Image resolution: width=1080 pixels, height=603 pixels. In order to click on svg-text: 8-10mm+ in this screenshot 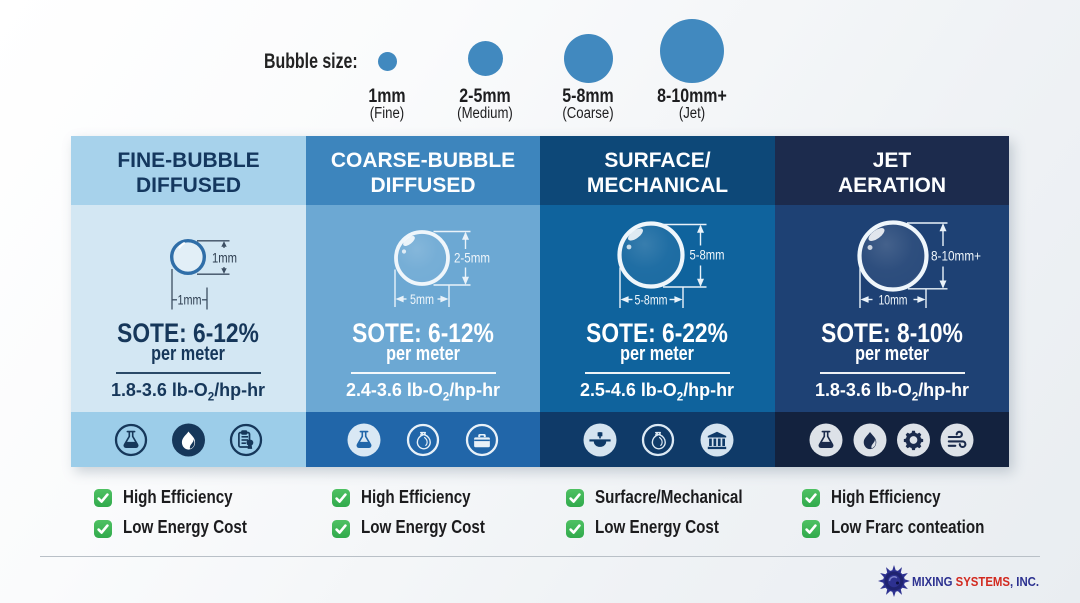, I will do `click(956, 256)`.